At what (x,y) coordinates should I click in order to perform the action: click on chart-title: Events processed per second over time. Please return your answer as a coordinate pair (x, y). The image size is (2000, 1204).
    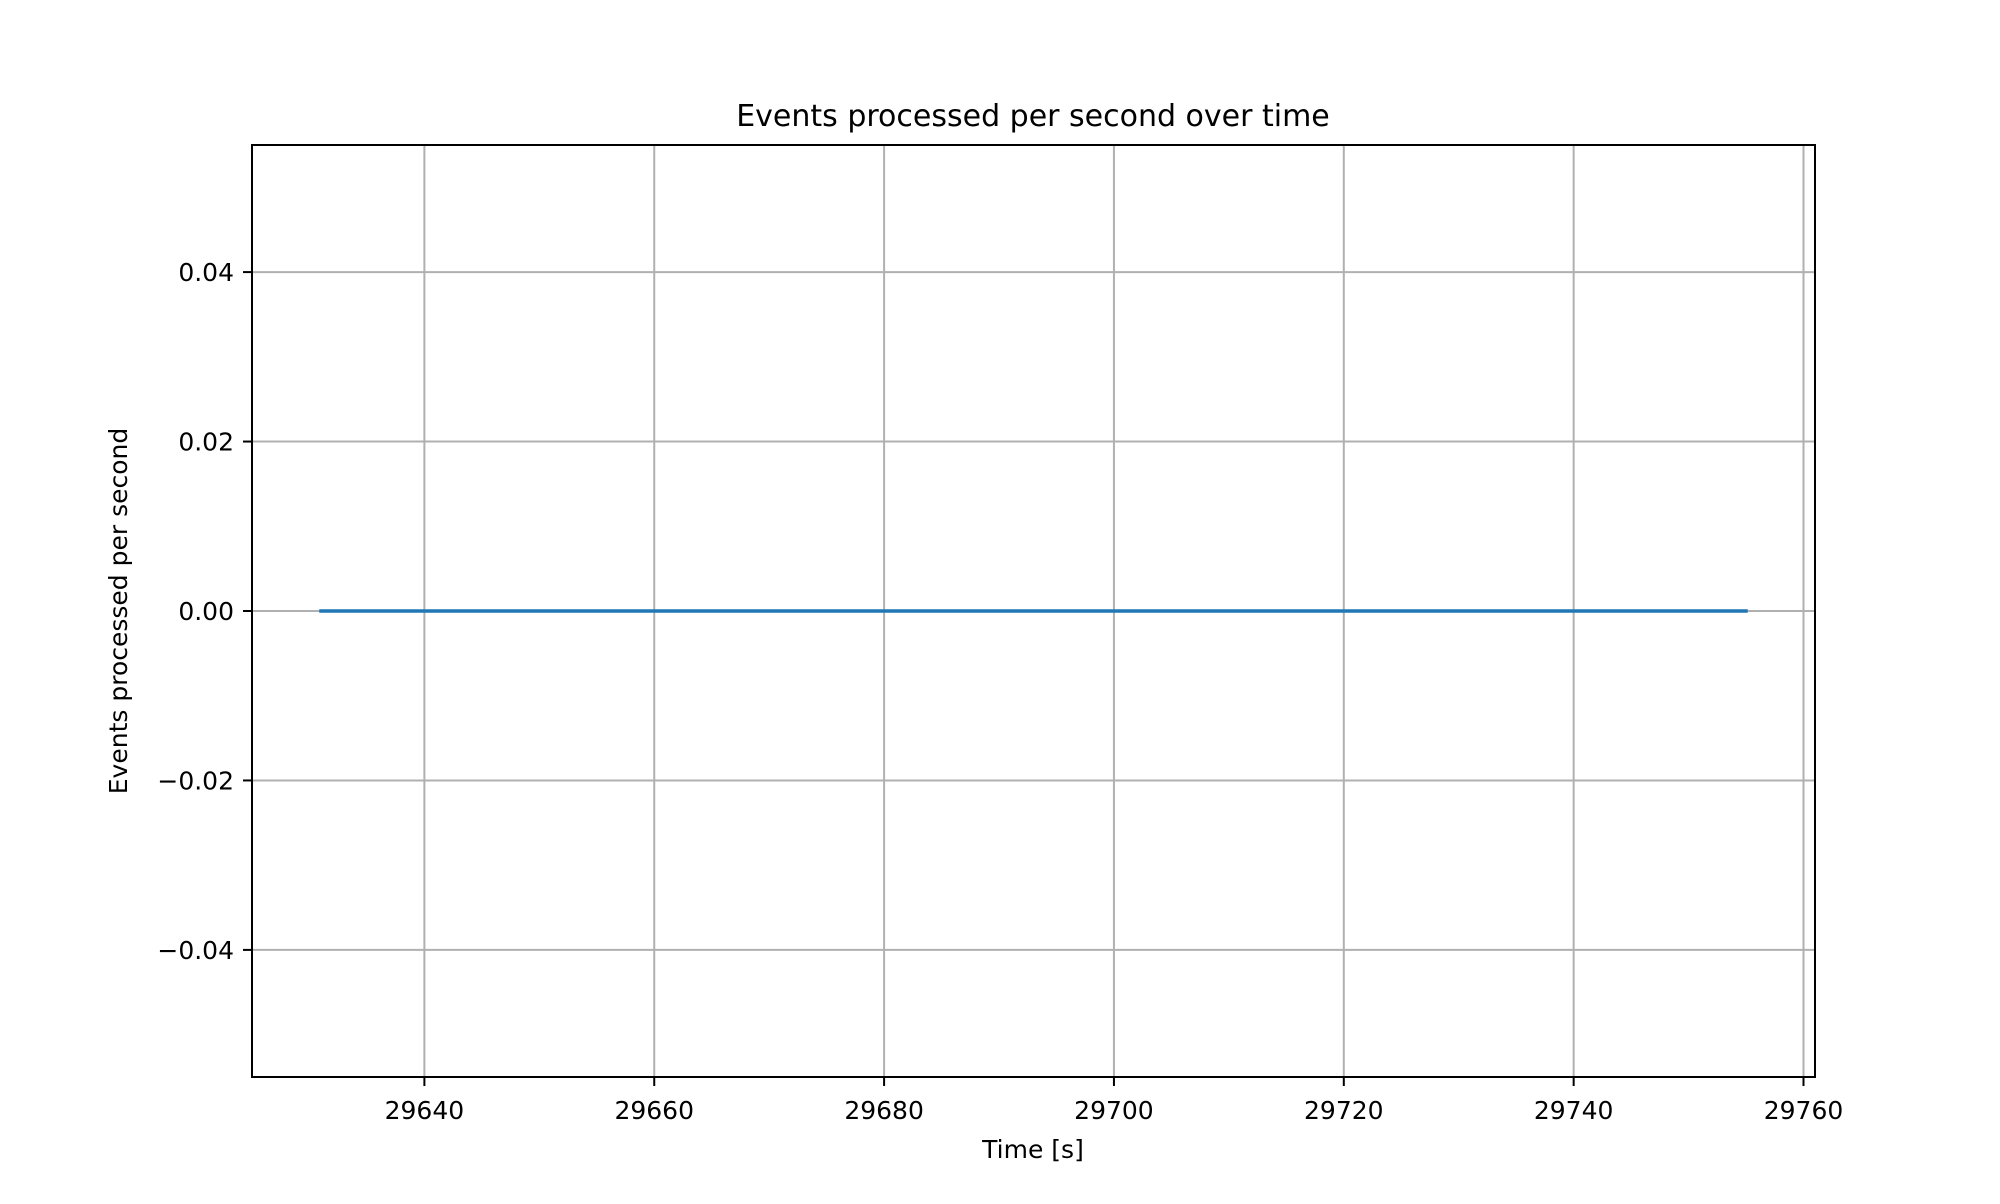
    Looking at the image, I should click on (1033, 116).